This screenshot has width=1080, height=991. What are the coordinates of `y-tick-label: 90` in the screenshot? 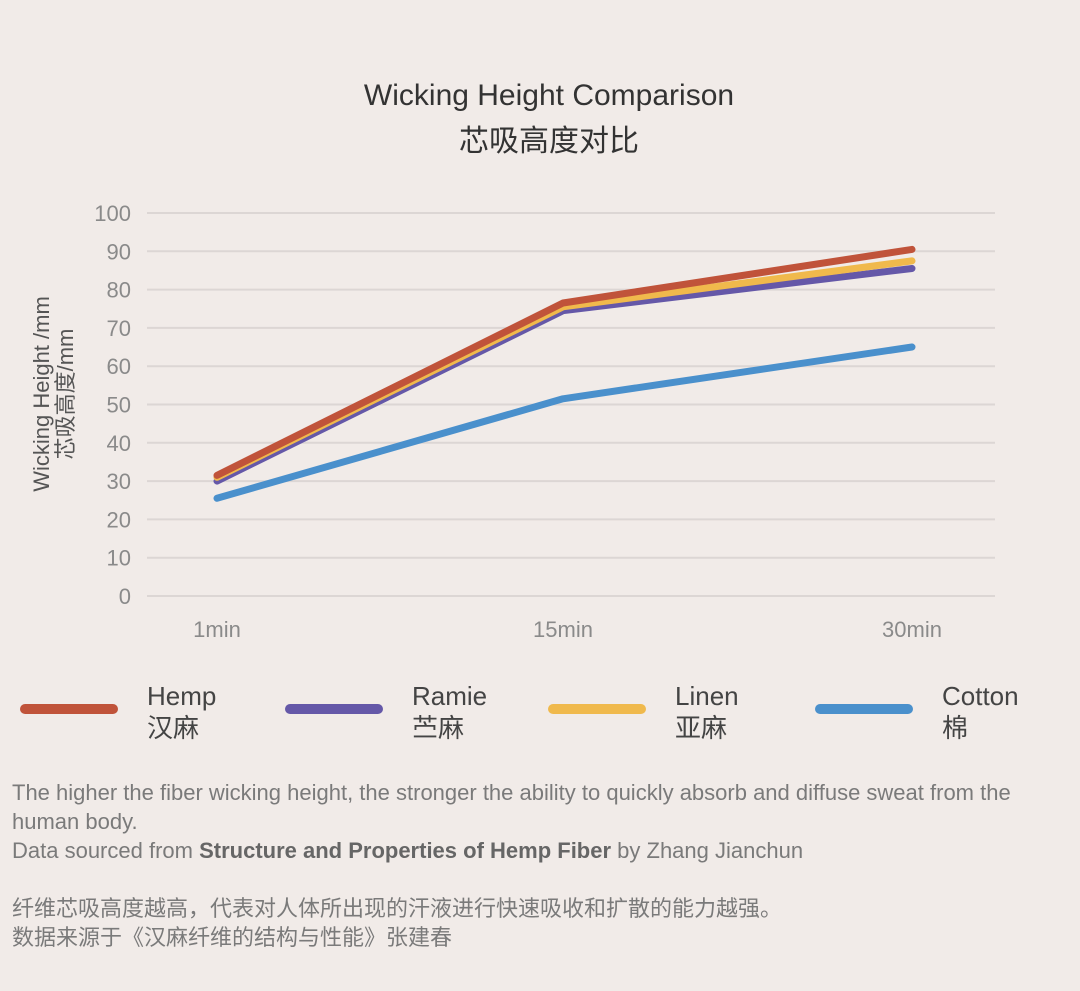 It's located at (119, 251).